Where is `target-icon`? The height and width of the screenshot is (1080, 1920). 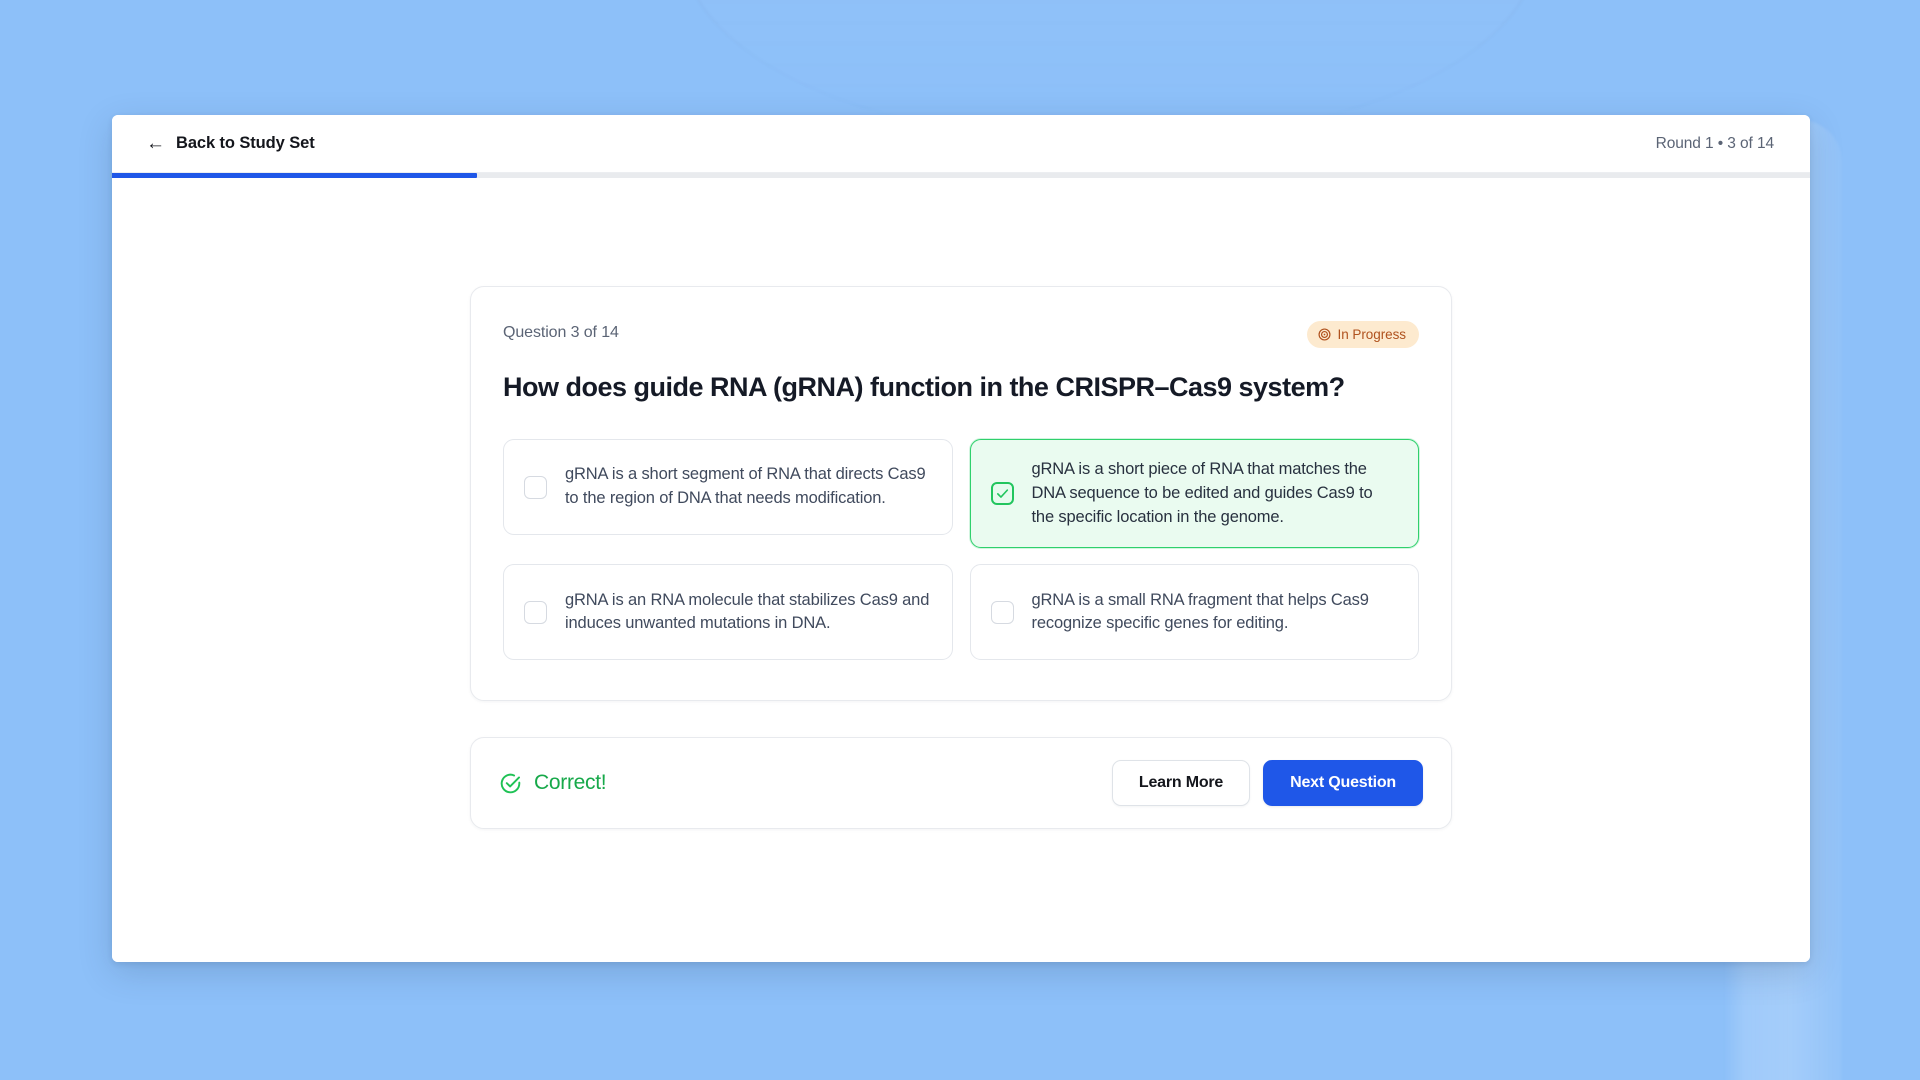
target-icon is located at coordinates (1324, 334).